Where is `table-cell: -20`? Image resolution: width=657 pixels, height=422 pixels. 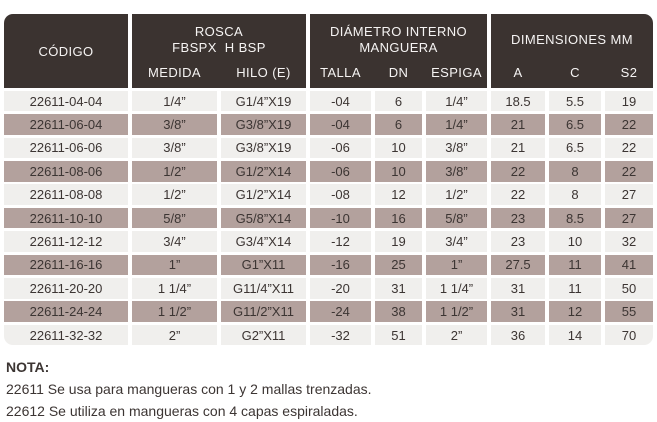
table-cell: -20 is located at coordinates (340, 288).